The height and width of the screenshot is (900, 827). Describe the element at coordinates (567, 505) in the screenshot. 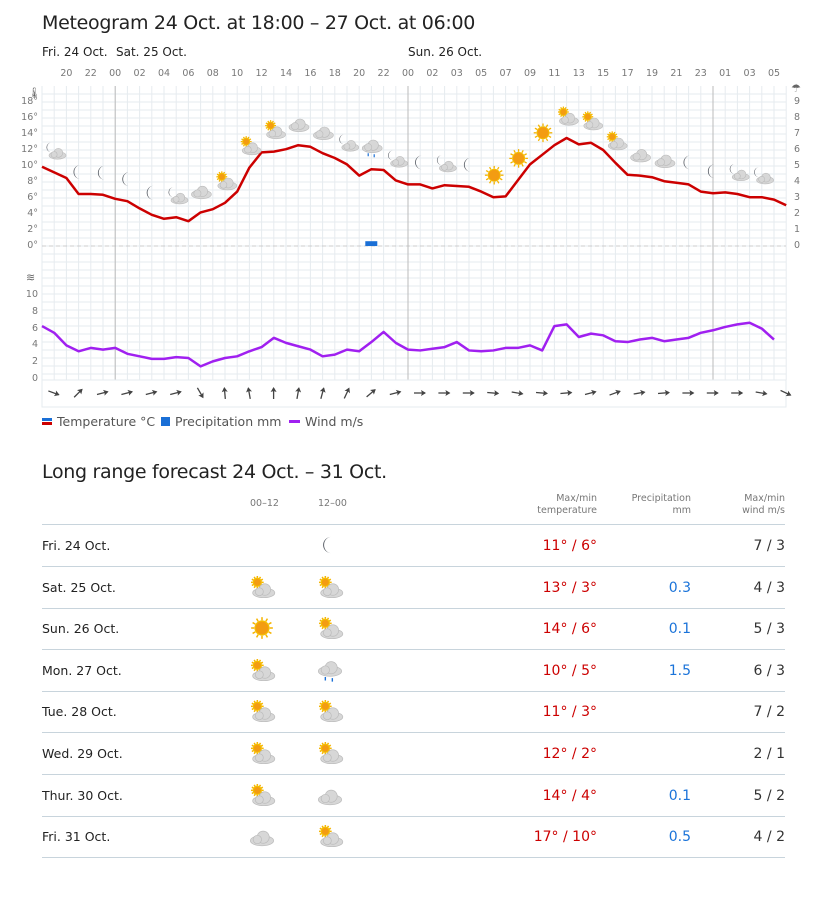

I see `header-temperature: Max/min temperature` at that location.